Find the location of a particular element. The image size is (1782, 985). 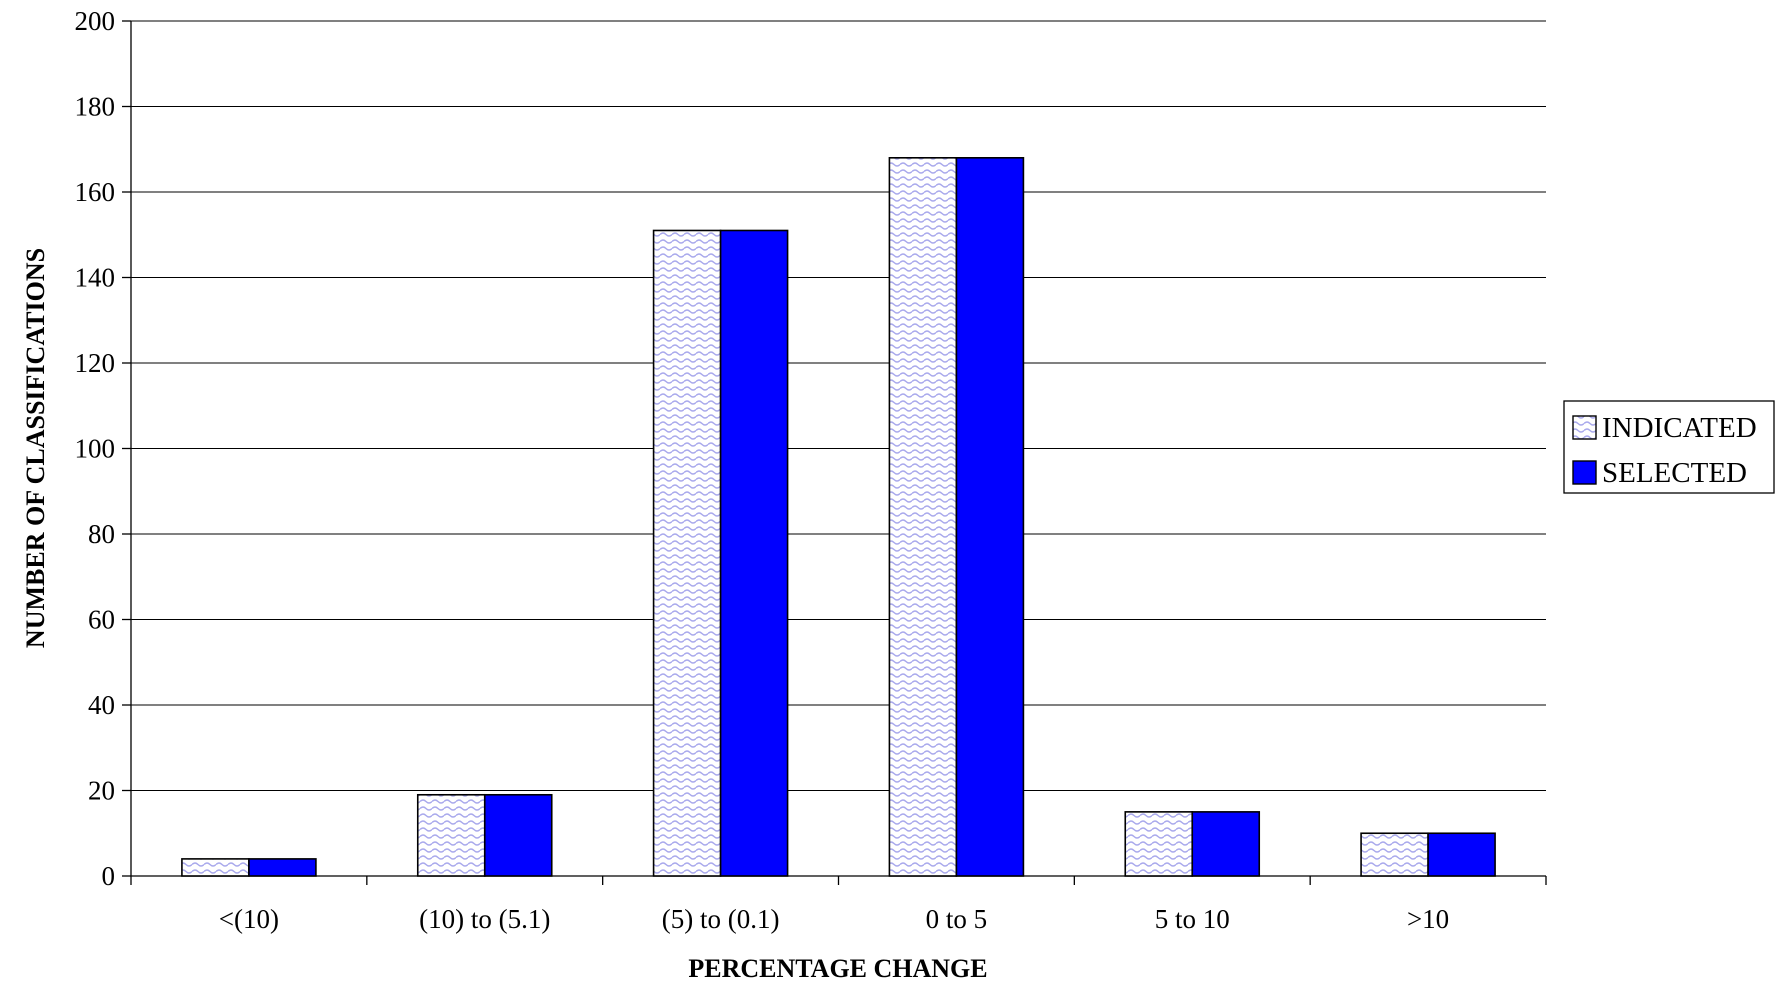

x-tick-label: >10 is located at coordinates (1428, 919).